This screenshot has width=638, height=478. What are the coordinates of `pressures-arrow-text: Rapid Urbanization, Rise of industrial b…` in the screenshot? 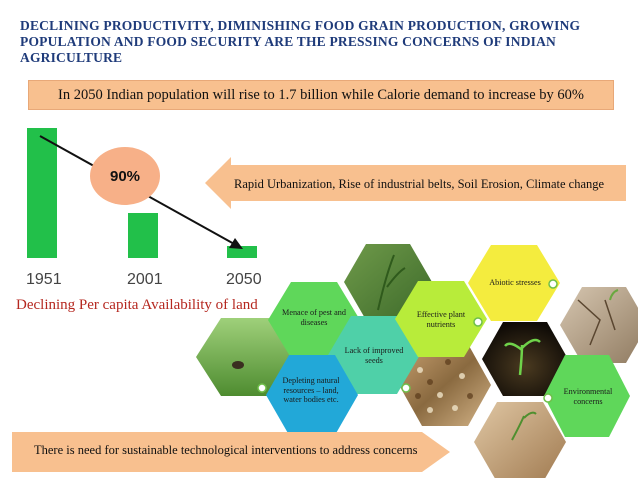 It's located at (419, 184).